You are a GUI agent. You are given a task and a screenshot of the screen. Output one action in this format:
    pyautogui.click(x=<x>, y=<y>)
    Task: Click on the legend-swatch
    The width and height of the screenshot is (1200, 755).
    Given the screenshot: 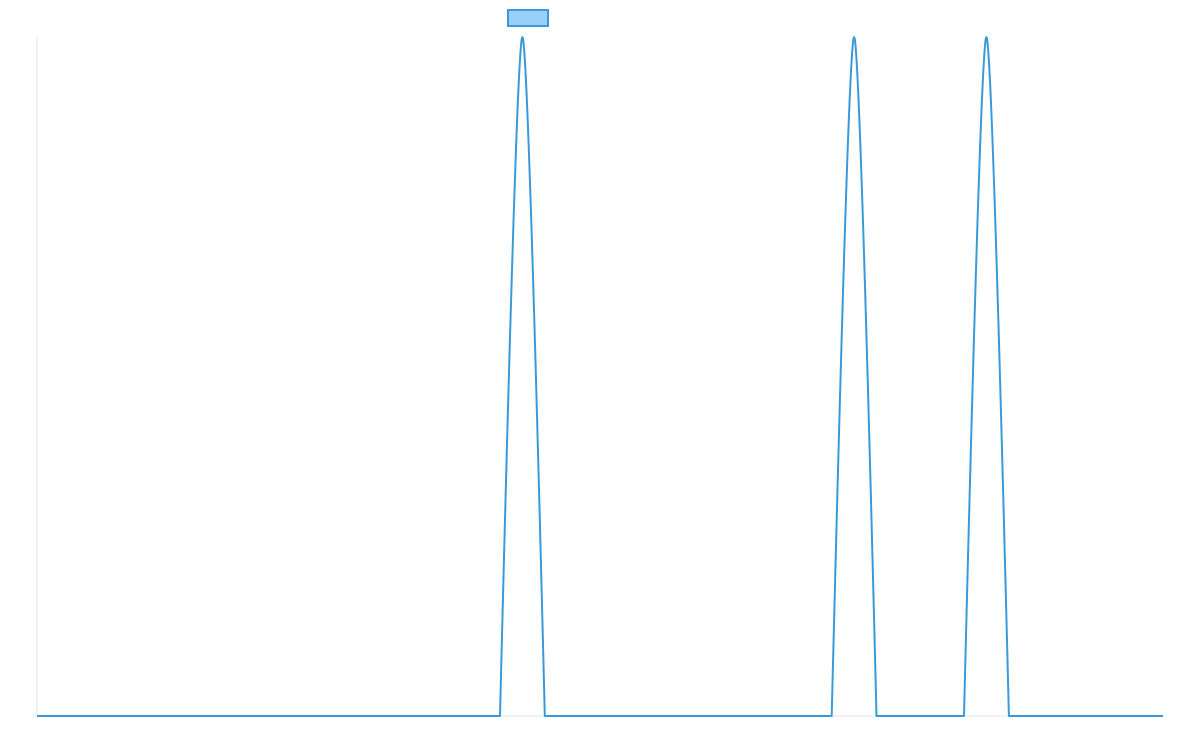 What is the action you would take?
    pyautogui.click(x=528, y=18)
    